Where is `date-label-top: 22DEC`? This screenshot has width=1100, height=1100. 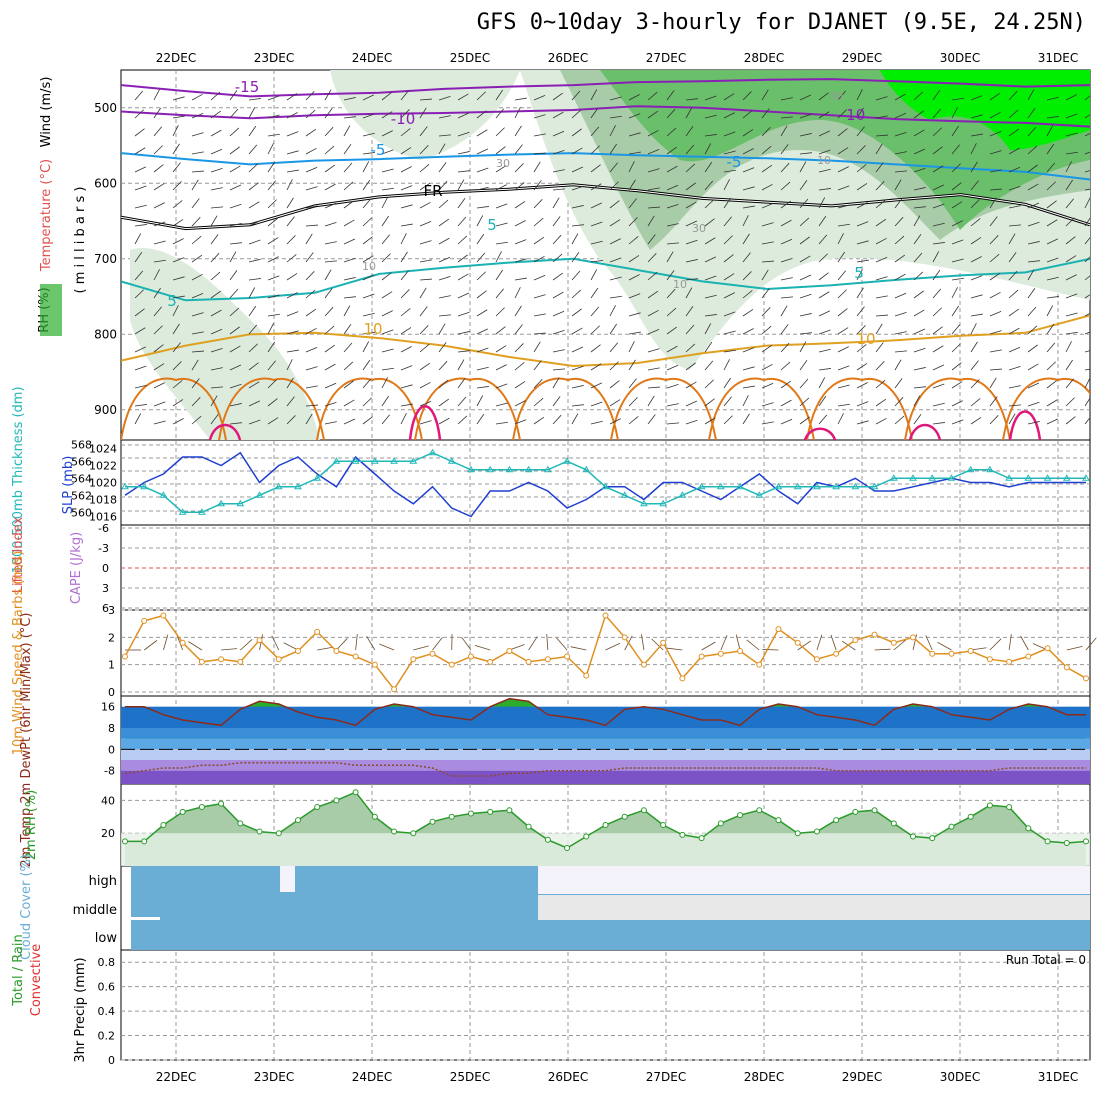
date-label-top: 22DEC is located at coordinates (176, 58).